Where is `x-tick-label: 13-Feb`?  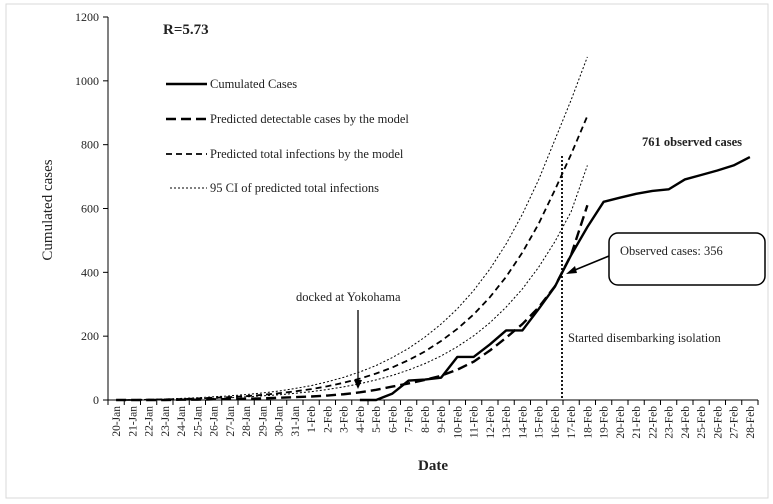
x-tick-label: 13-Feb is located at coordinates (507, 422).